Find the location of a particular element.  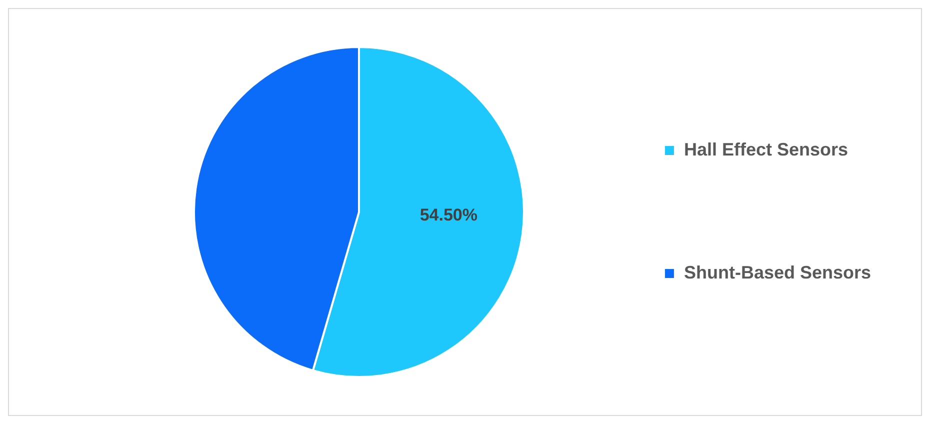

legend-label: Shunt-Based Sensors is located at coordinates (778, 272).